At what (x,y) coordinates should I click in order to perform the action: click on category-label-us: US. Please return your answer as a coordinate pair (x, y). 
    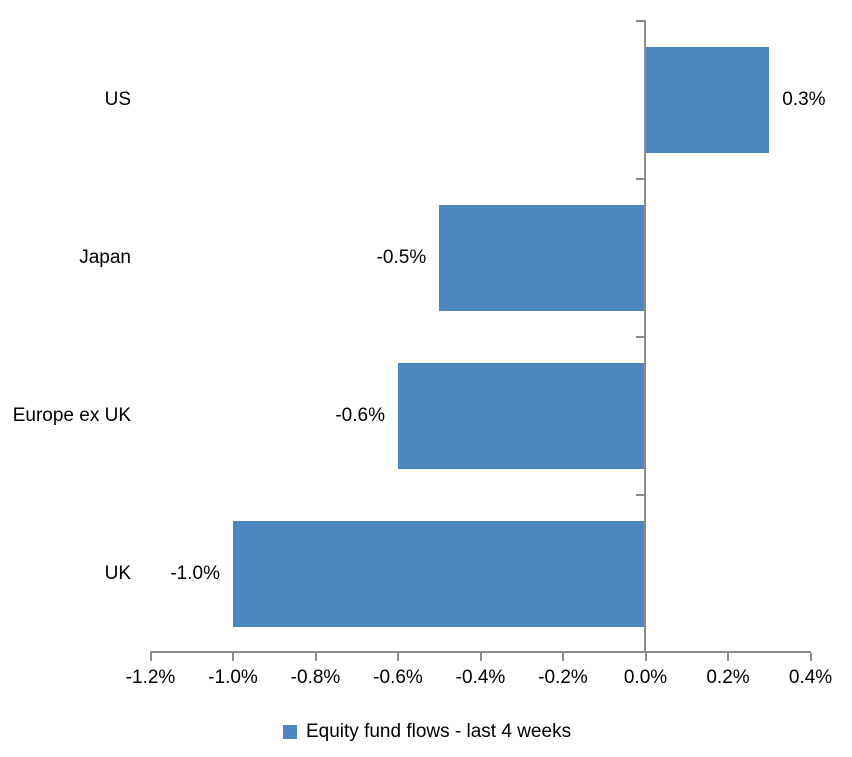
    Looking at the image, I should click on (117, 99).